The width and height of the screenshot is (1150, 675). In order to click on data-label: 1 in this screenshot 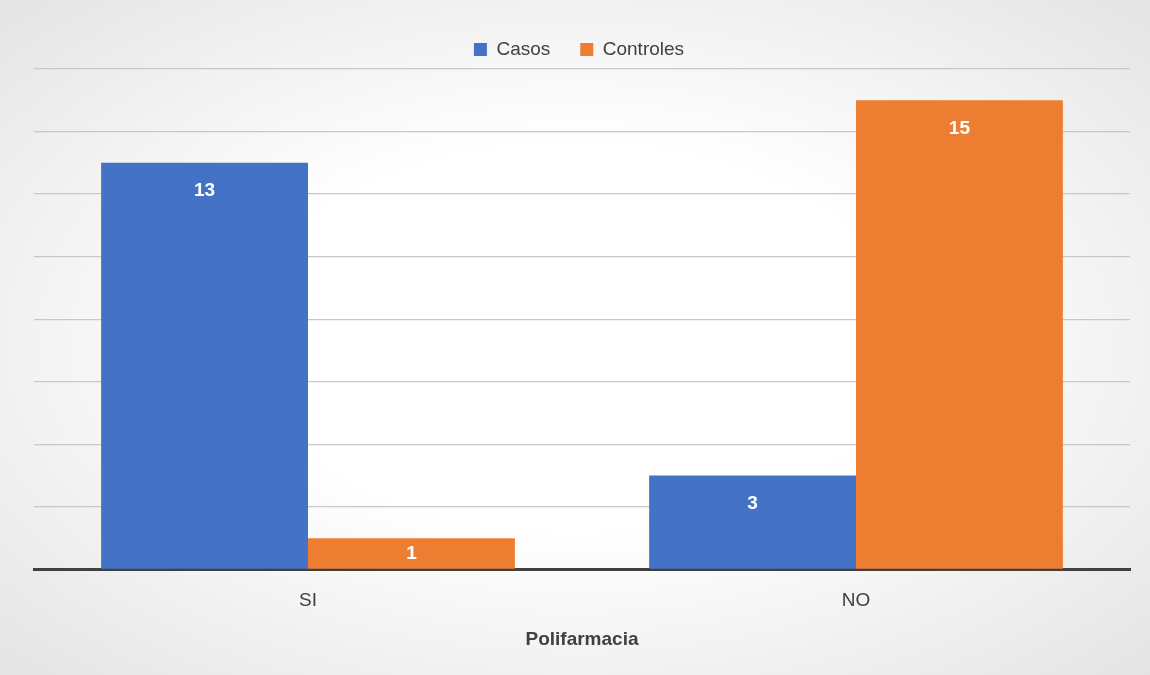, I will do `click(412, 552)`.